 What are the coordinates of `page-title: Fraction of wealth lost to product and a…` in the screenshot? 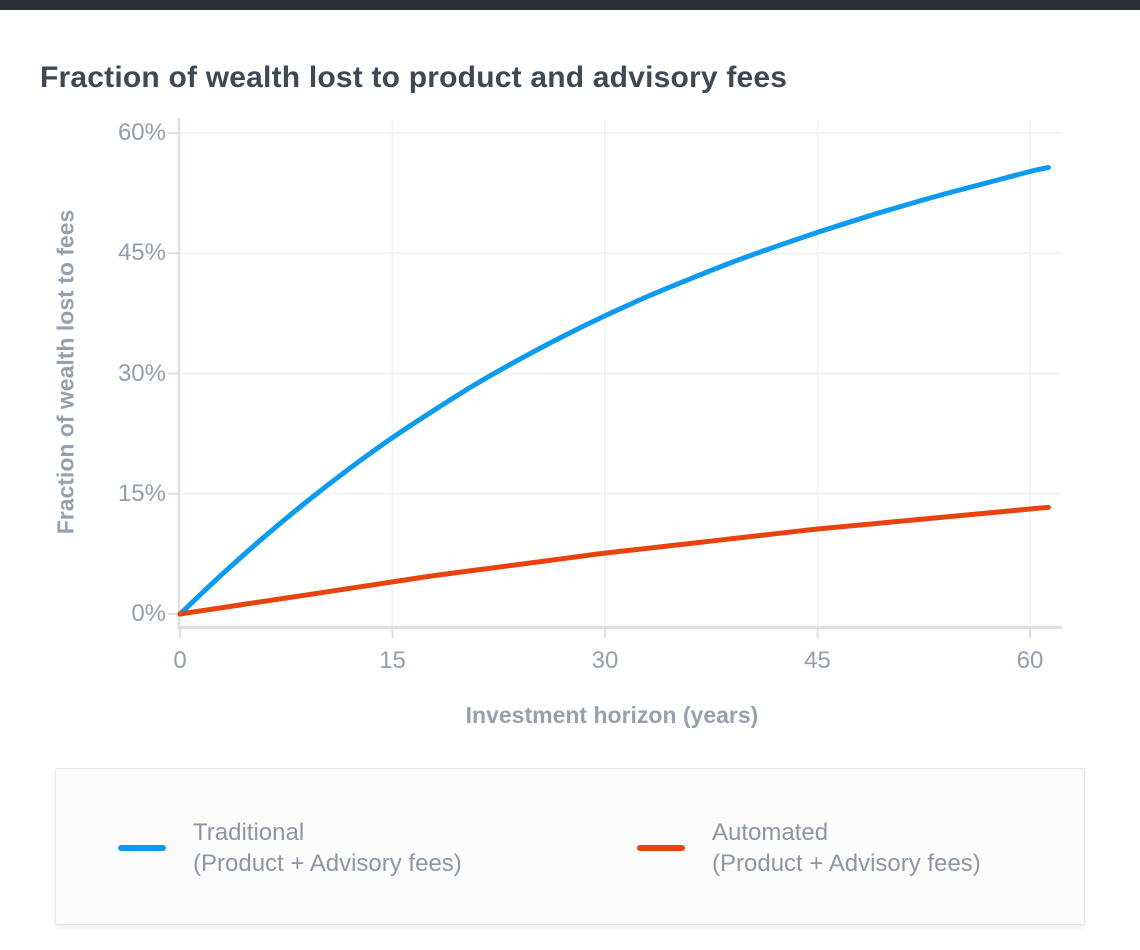 It's located at (414, 78).